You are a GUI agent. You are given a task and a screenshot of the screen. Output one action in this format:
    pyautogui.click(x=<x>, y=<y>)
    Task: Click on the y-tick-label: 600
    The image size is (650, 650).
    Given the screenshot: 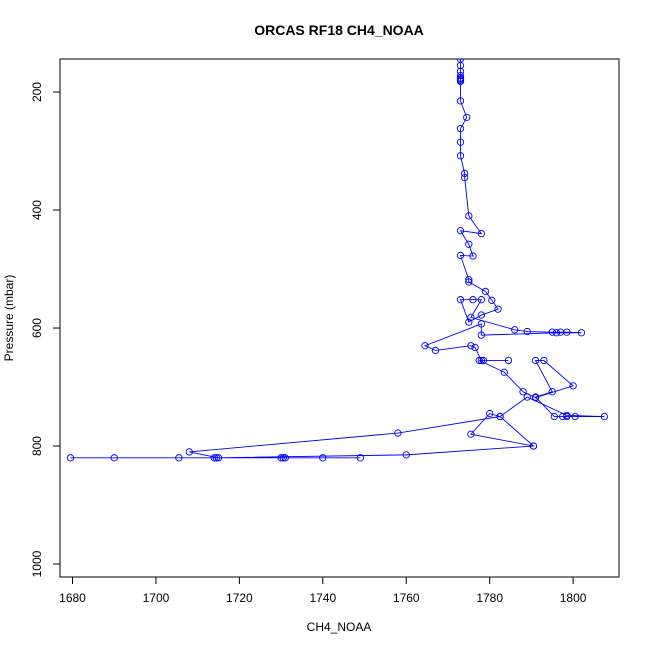 What is the action you would take?
    pyautogui.click(x=37, y=328)
    